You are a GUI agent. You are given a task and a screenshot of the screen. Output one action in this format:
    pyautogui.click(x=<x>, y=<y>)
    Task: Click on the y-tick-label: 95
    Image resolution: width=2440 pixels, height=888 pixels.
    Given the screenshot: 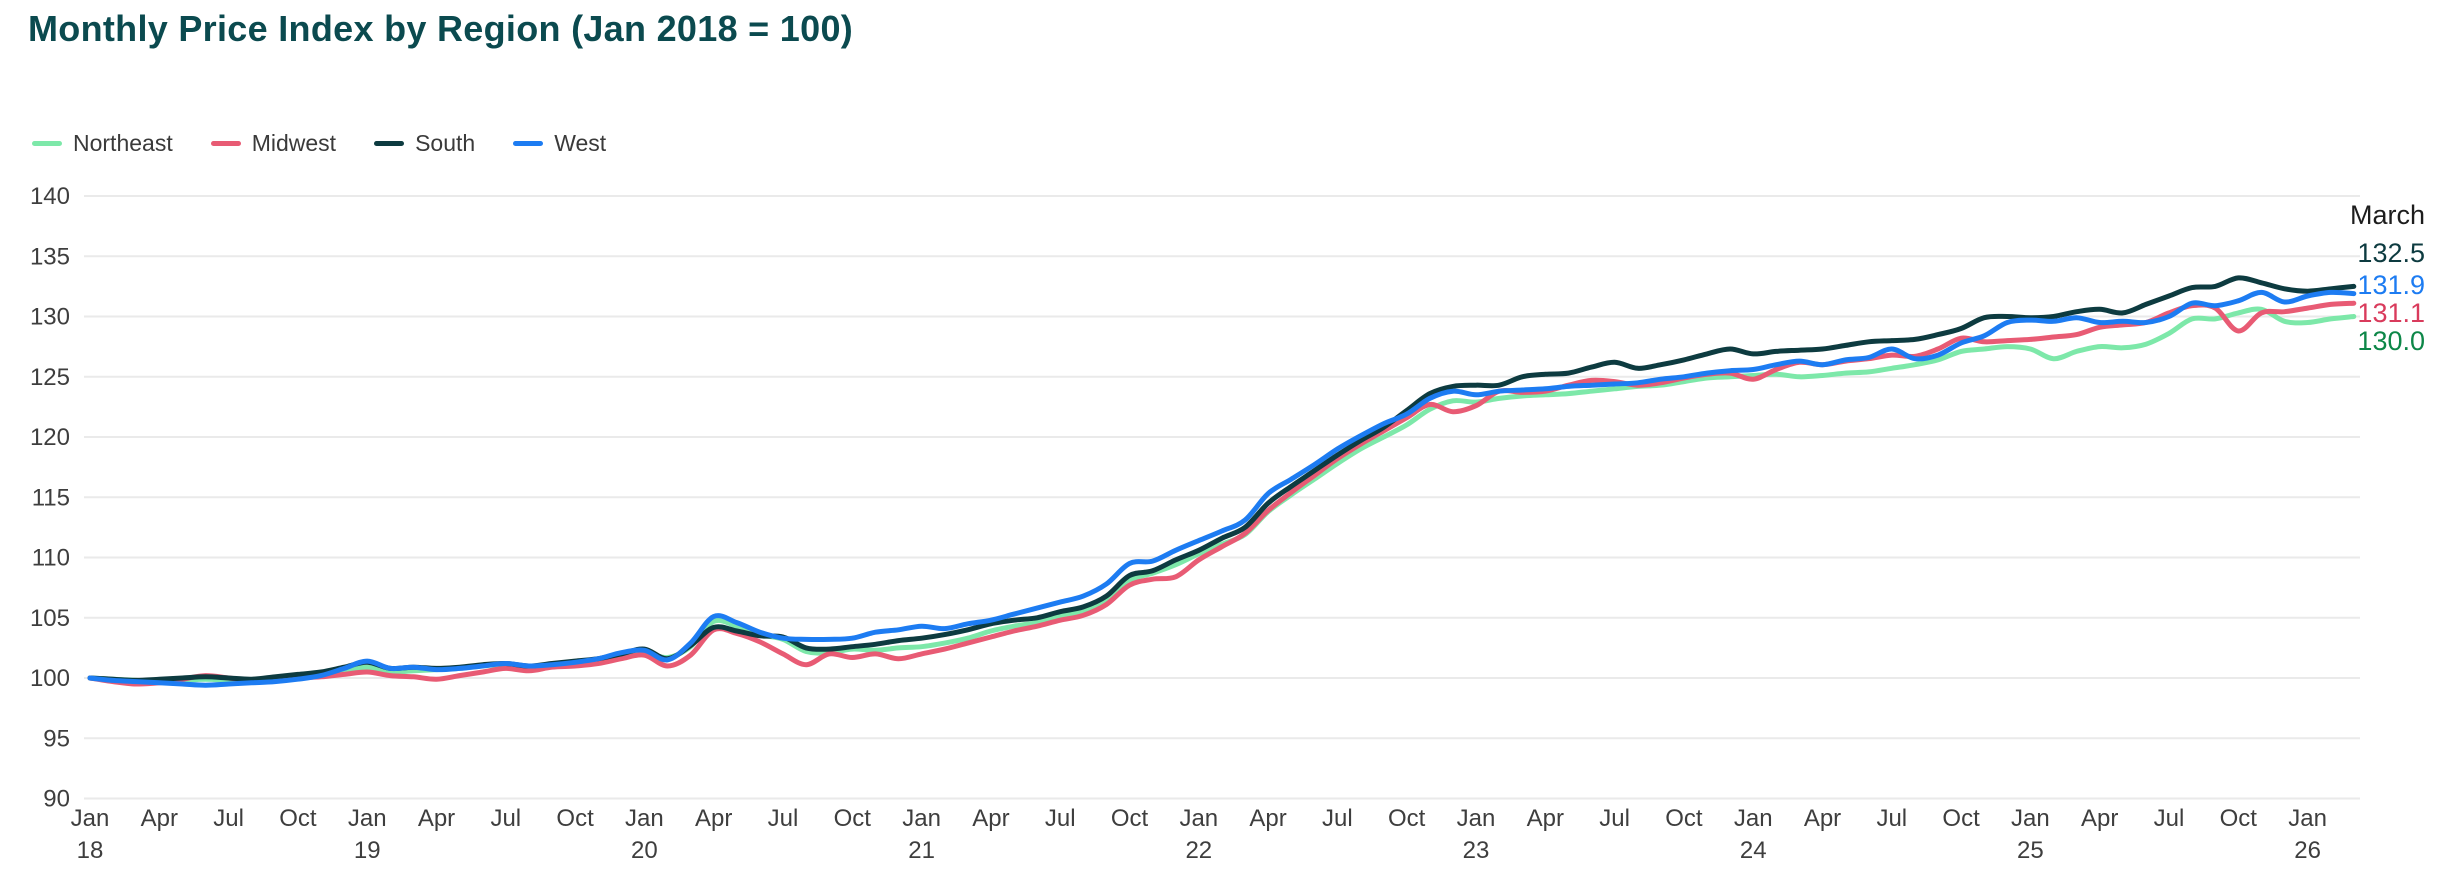 What is the action you would take?
    pyautogui.click(x=56, y=738)
    